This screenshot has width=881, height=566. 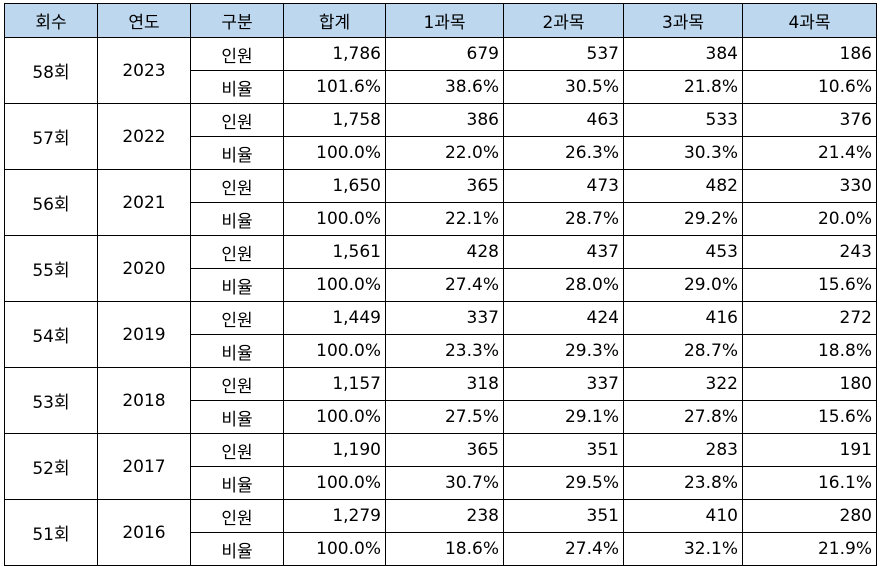 What do you see at coordinates (334, 318) in the screenshot?
I see `count-total-cell: 1,449` at bounding box center [334, 318].